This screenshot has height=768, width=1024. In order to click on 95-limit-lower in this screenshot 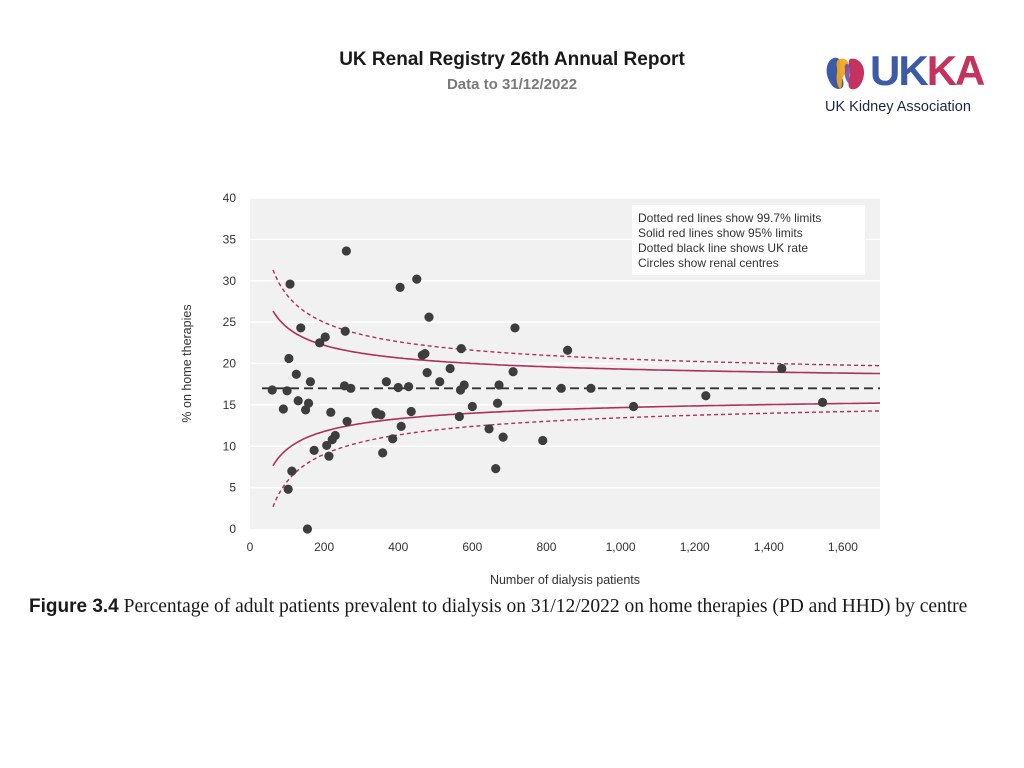, I will do `click(576, 434)`.